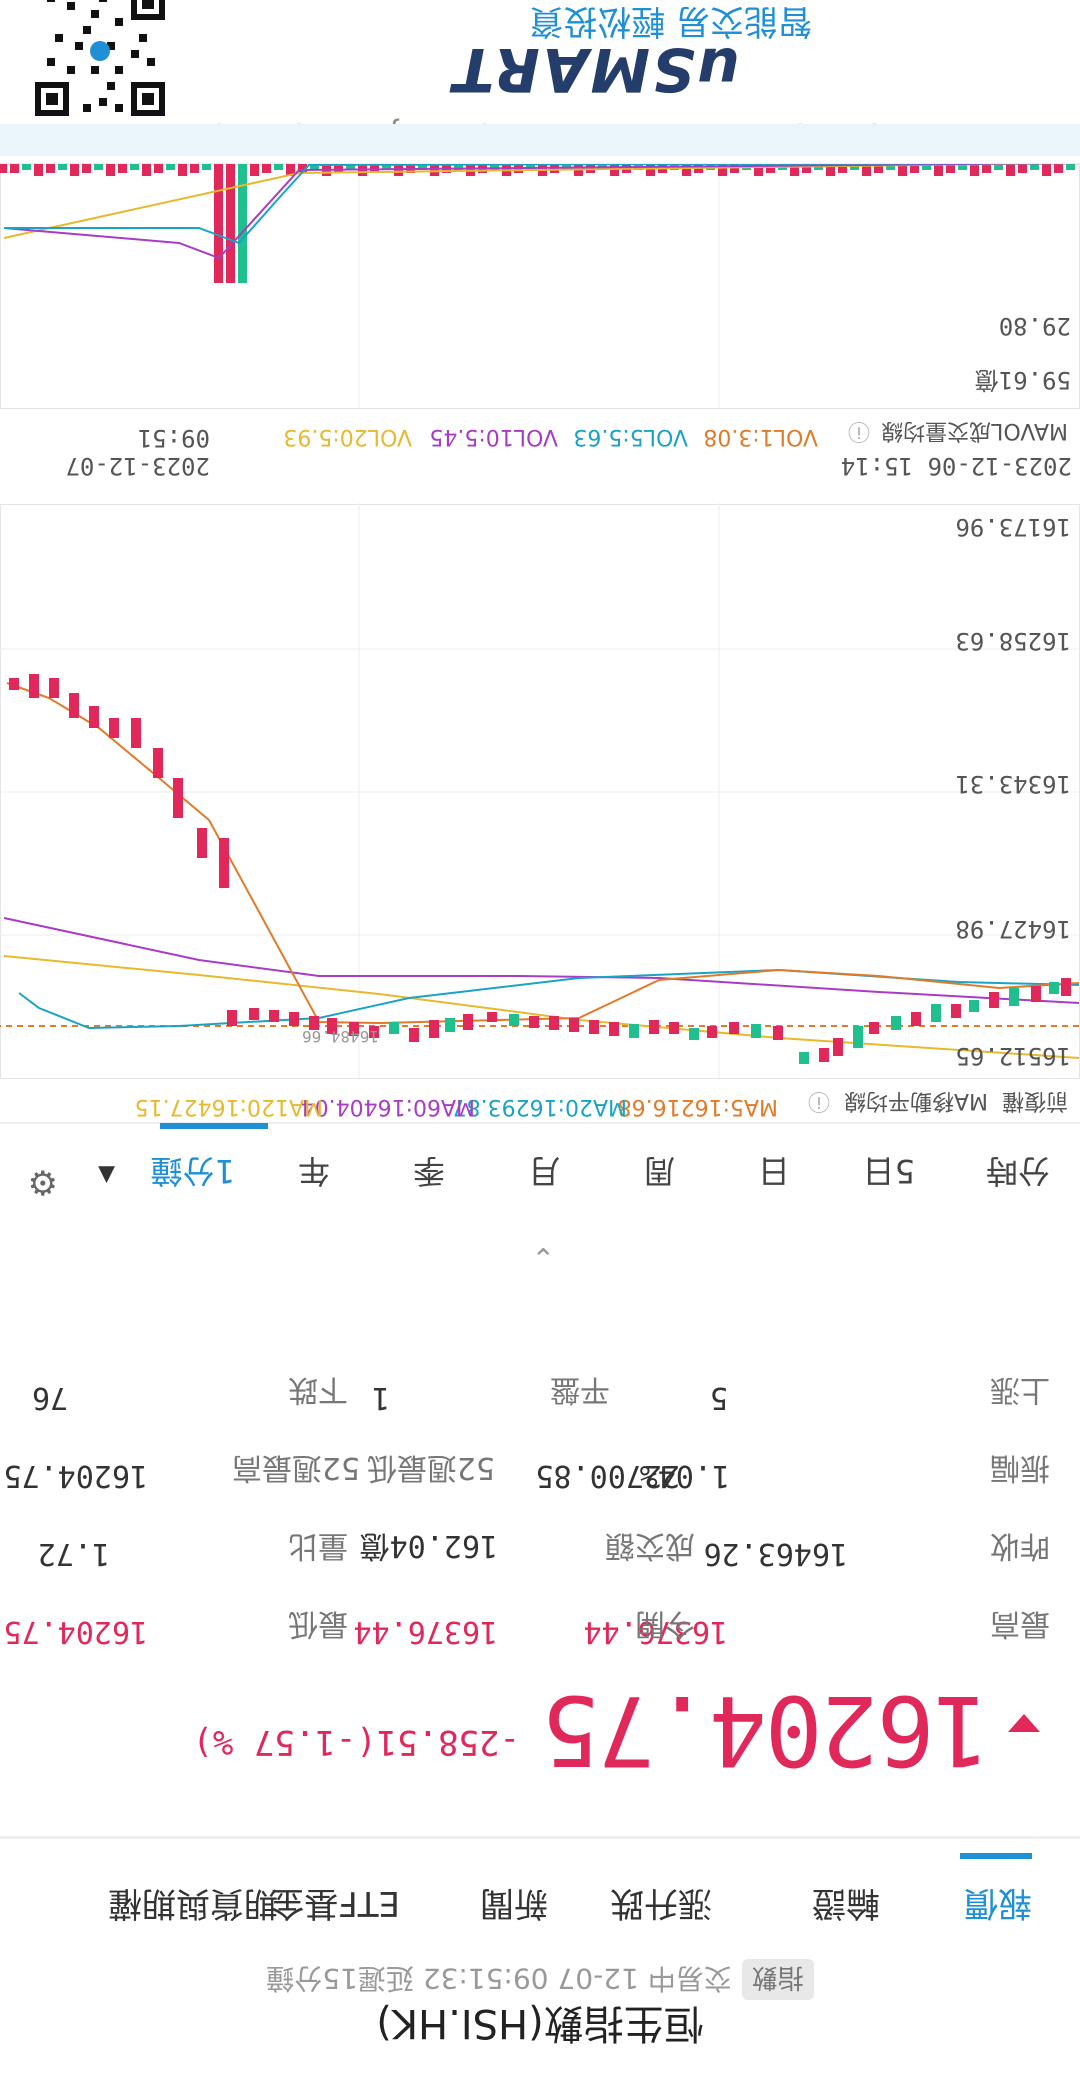 This screenshot has width=1080, height=2074. Describe the element at coordinates (539, 1106) in the screenshot. I see `ma20-value: MA20:16293.87` at that location.